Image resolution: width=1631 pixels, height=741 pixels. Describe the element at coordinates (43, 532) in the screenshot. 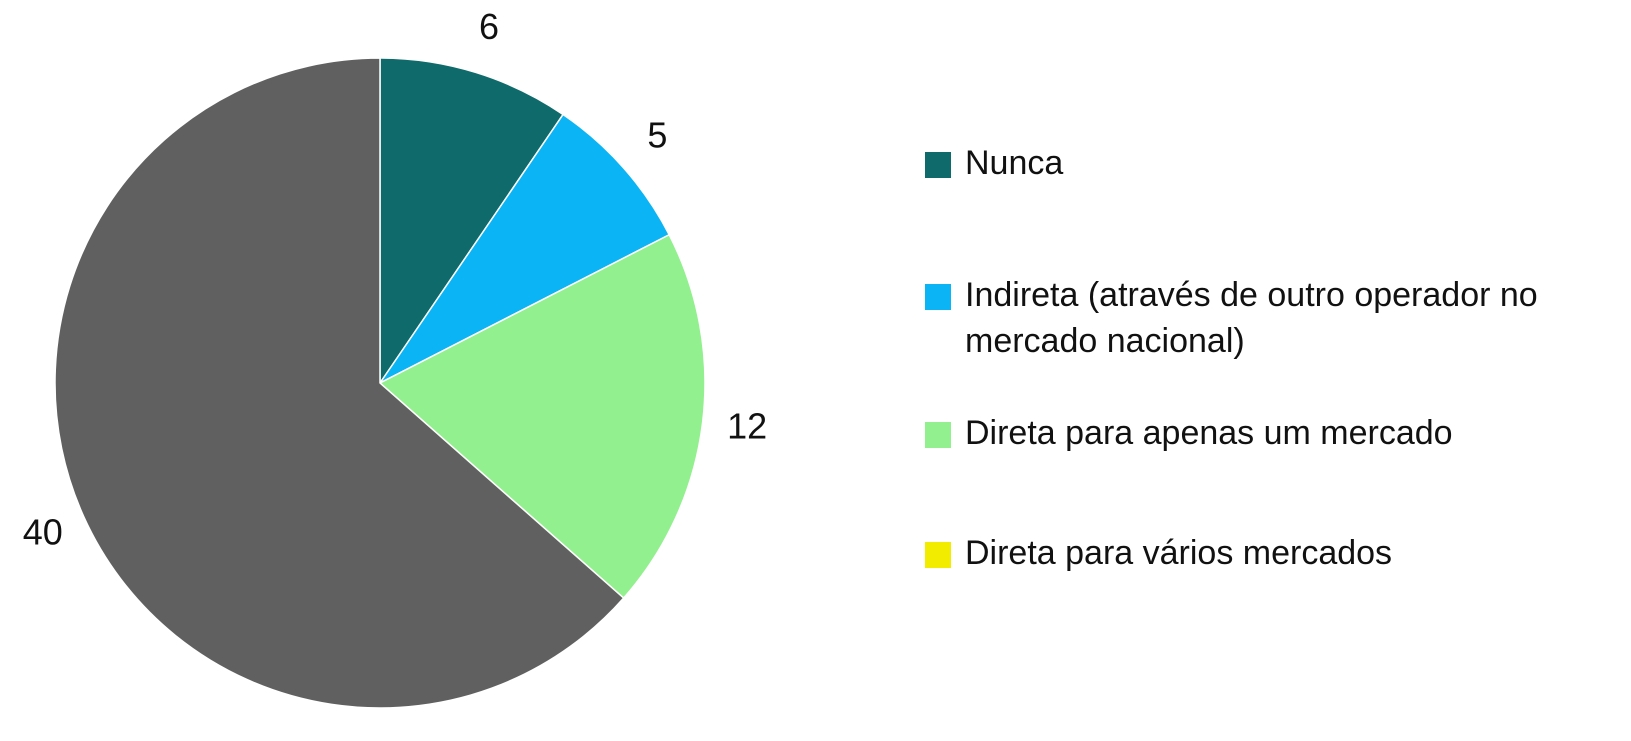

I see `data-label: 40` at that location.